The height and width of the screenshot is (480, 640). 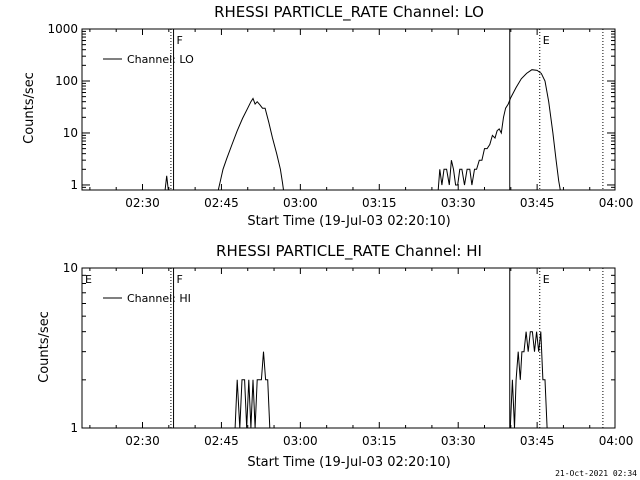 I want to click on lo-y-tick-label: 1, so click(x=74, y=185).